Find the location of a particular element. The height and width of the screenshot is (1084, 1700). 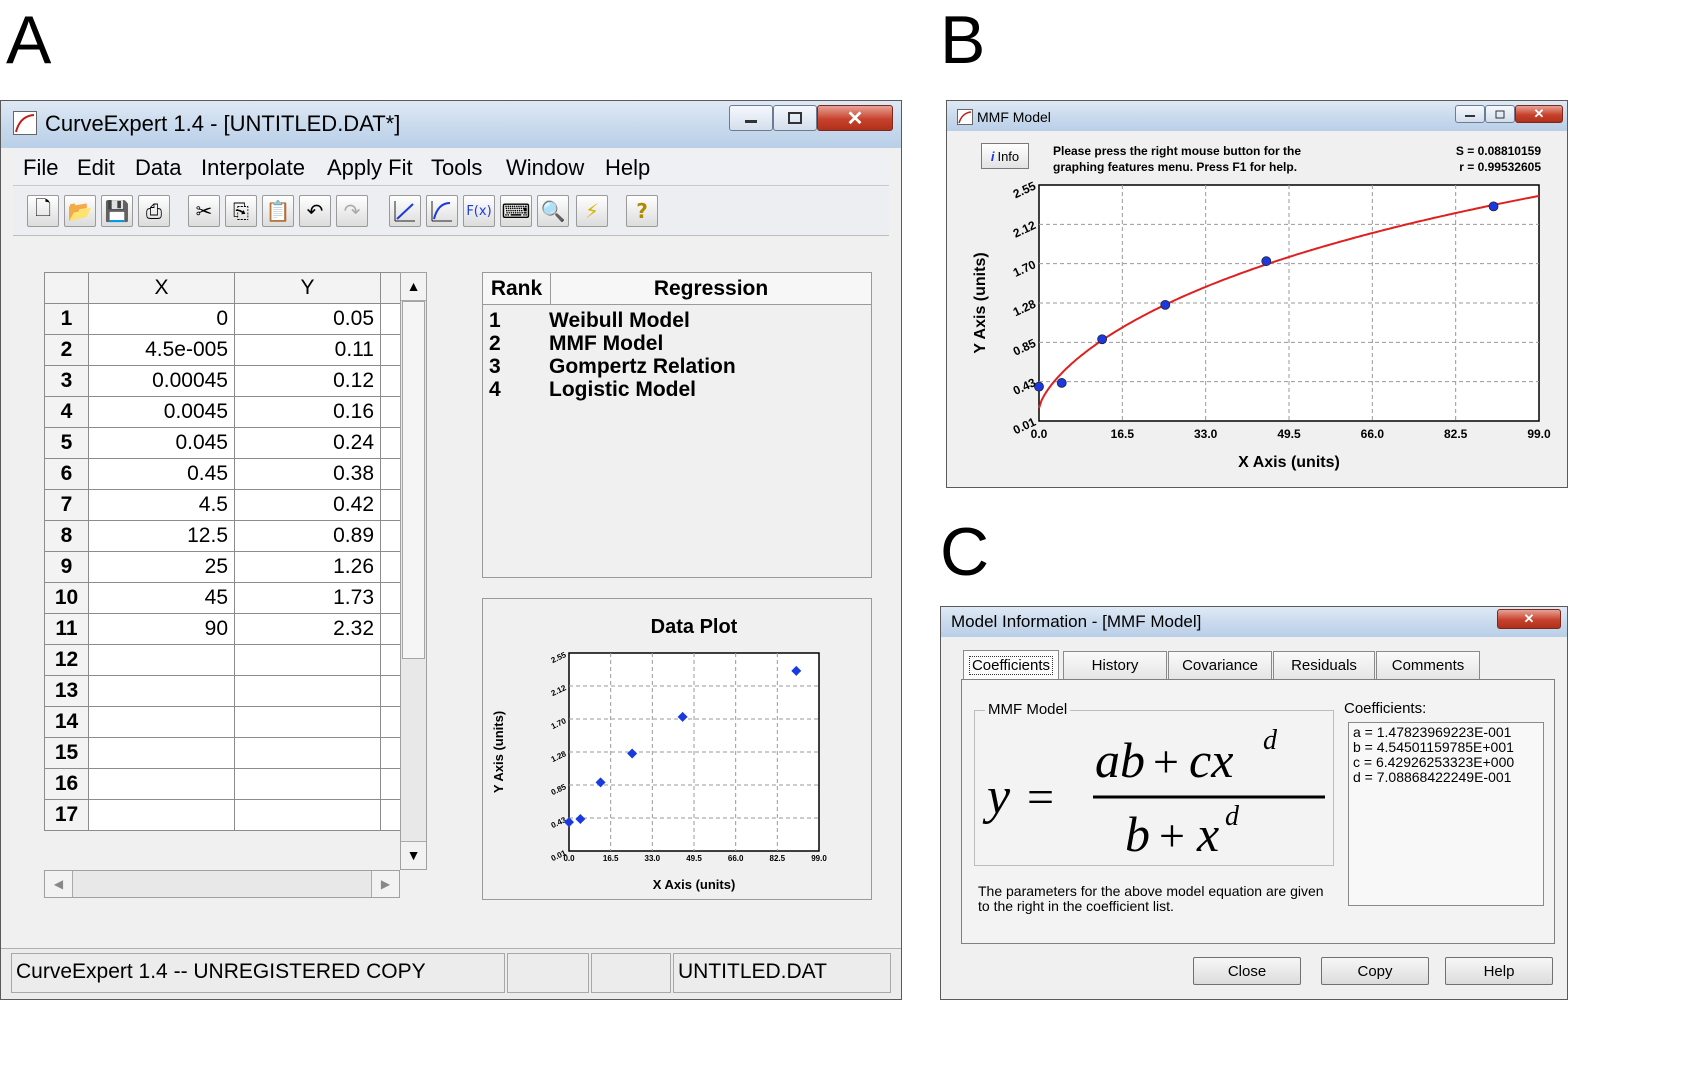

row-number: 4 is located at coordinates (66, 412).